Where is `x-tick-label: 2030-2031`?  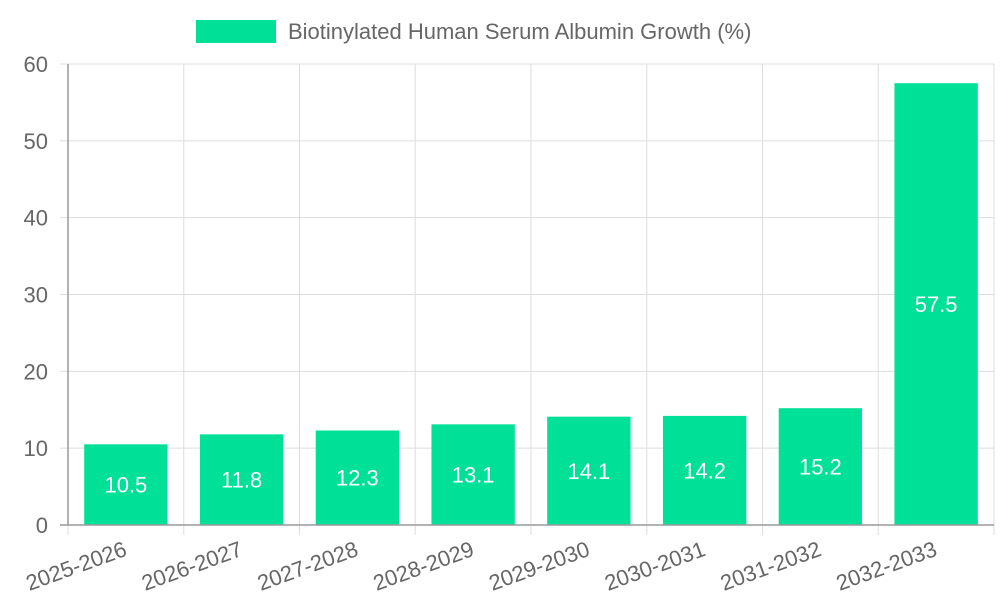
x-tick-label: 2030-2031 is located at coordinates (654, 565).